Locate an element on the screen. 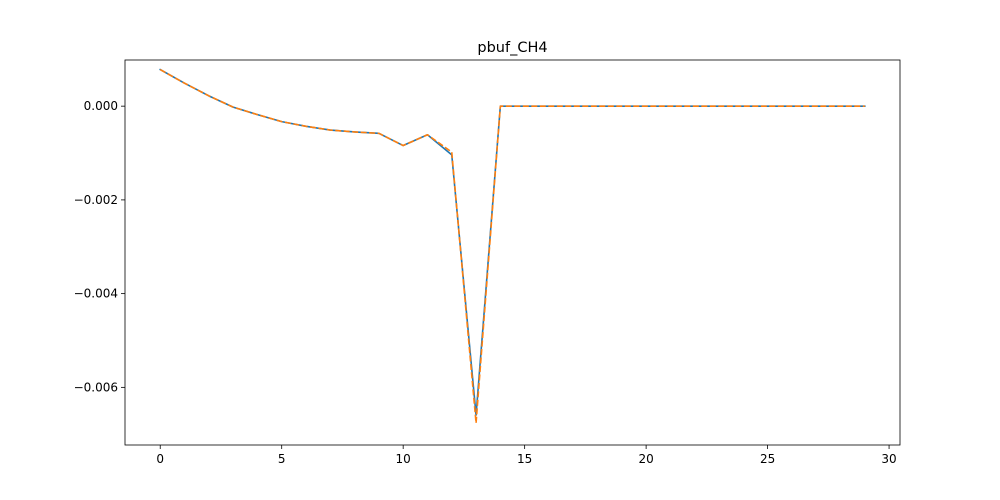  x-axis: 0 5 10 15 20 25 30 is located at coordinates (526, 455).